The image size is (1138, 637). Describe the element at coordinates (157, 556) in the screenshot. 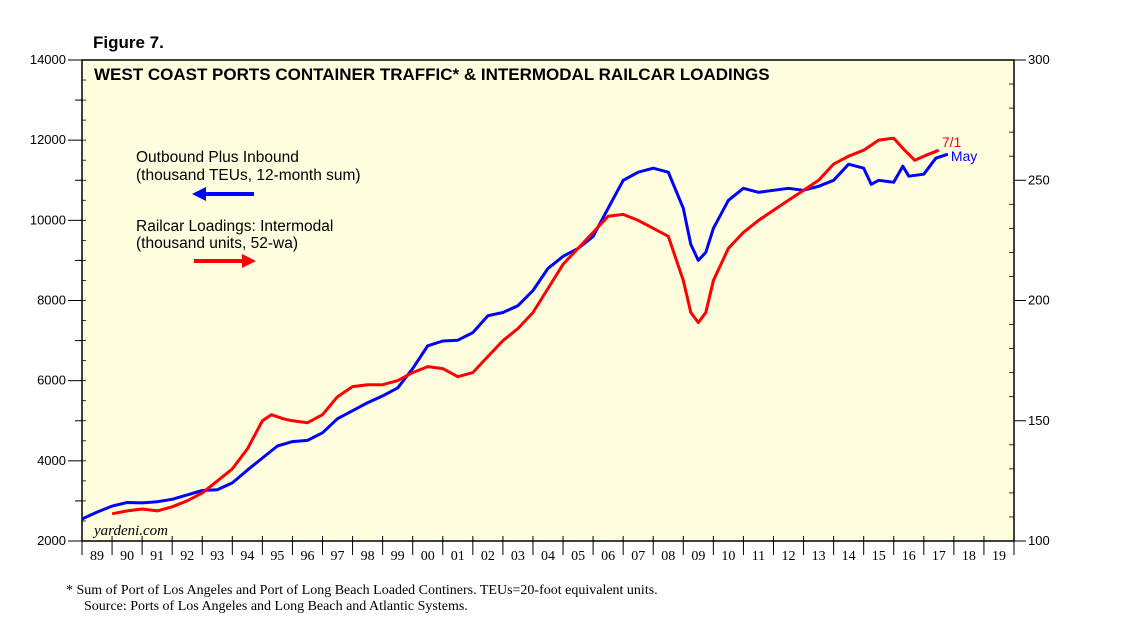

I see `x-tick-label: 91` at that location.